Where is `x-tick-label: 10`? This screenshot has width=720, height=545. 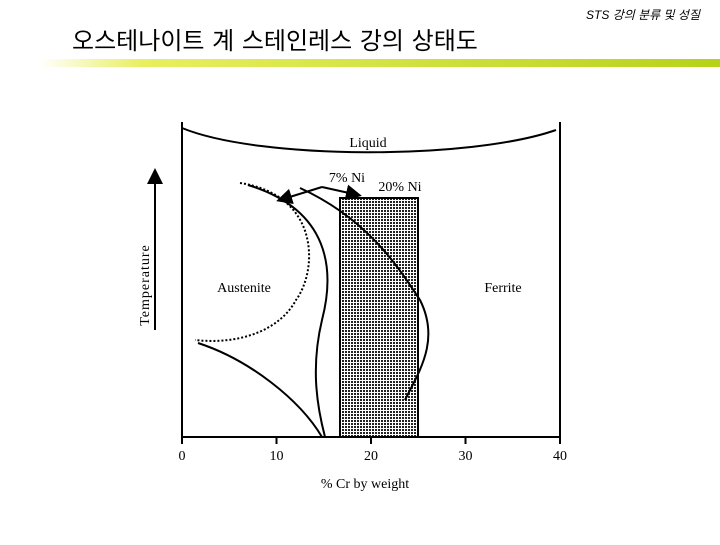
x-tick-label: 10 is located at coordinates (277, 456).